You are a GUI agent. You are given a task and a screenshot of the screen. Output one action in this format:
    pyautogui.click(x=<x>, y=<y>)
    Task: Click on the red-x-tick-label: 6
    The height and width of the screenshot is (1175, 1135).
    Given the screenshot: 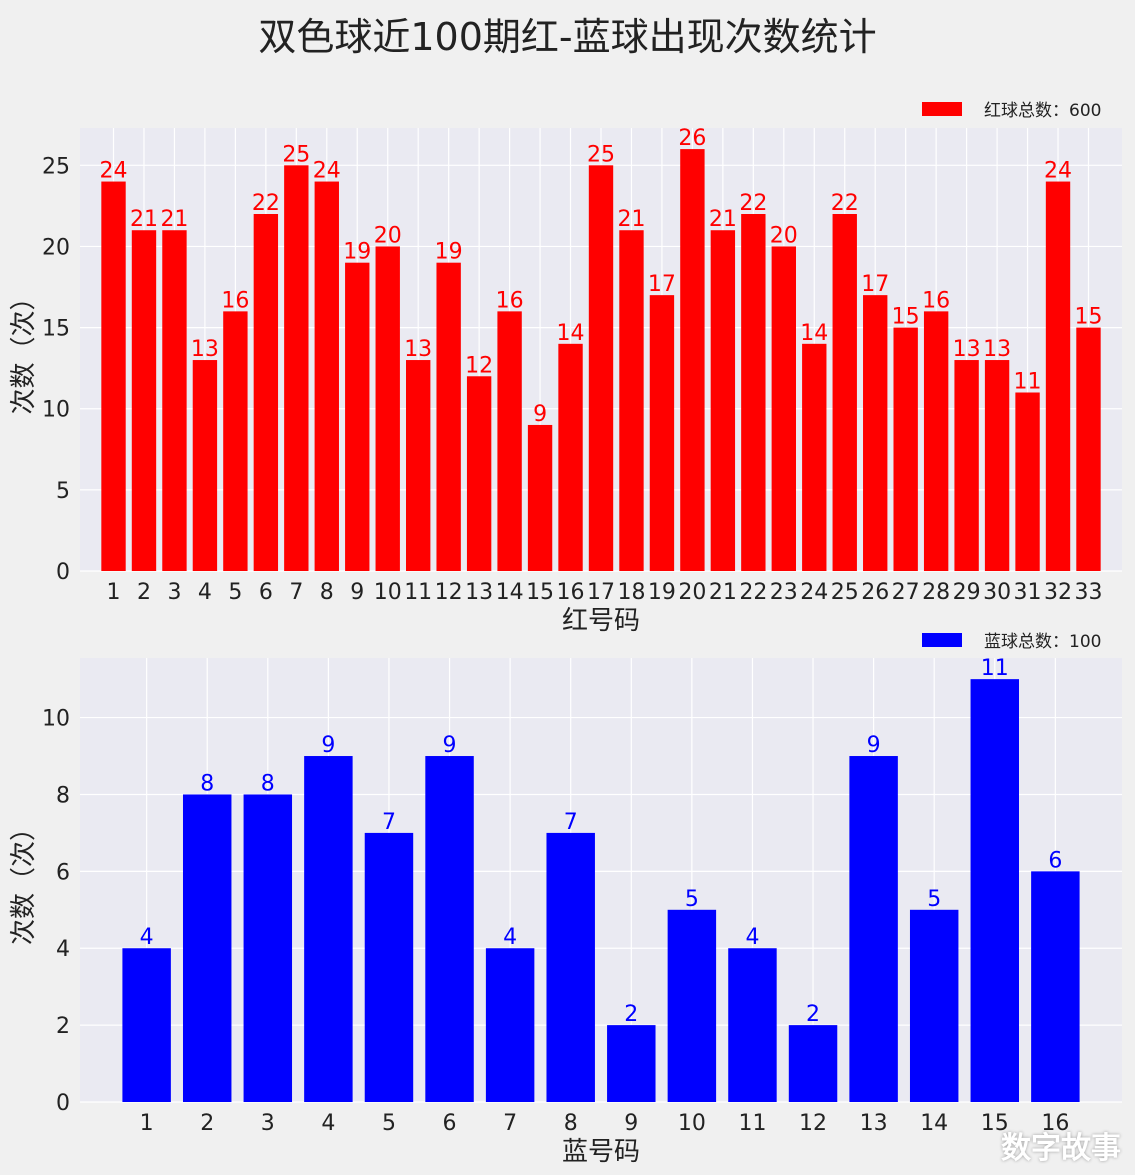 What is the action you would take?
    pyautogui.click(x=266, y=592)
    